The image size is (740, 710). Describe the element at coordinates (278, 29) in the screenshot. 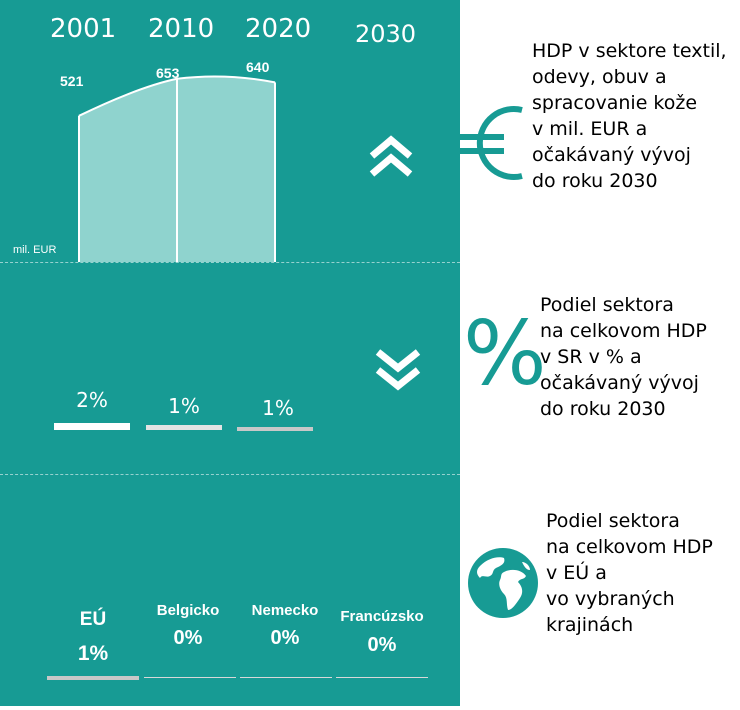

I see `year-label-2020: 2020` at that location.